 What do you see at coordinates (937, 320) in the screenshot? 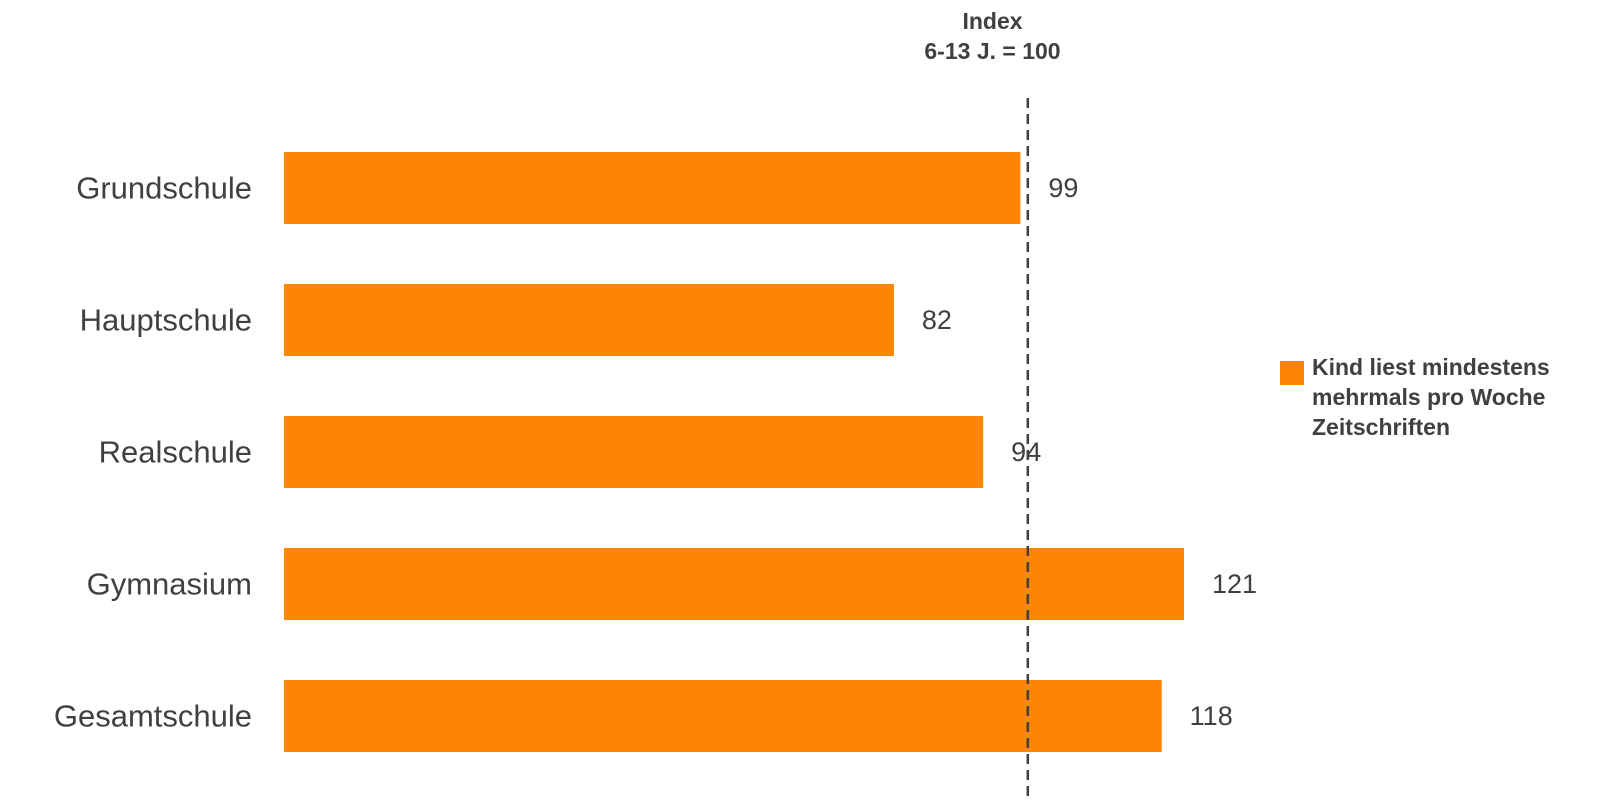
I see `value-label-hauptschule: 82` at bounding box center [937, 320].